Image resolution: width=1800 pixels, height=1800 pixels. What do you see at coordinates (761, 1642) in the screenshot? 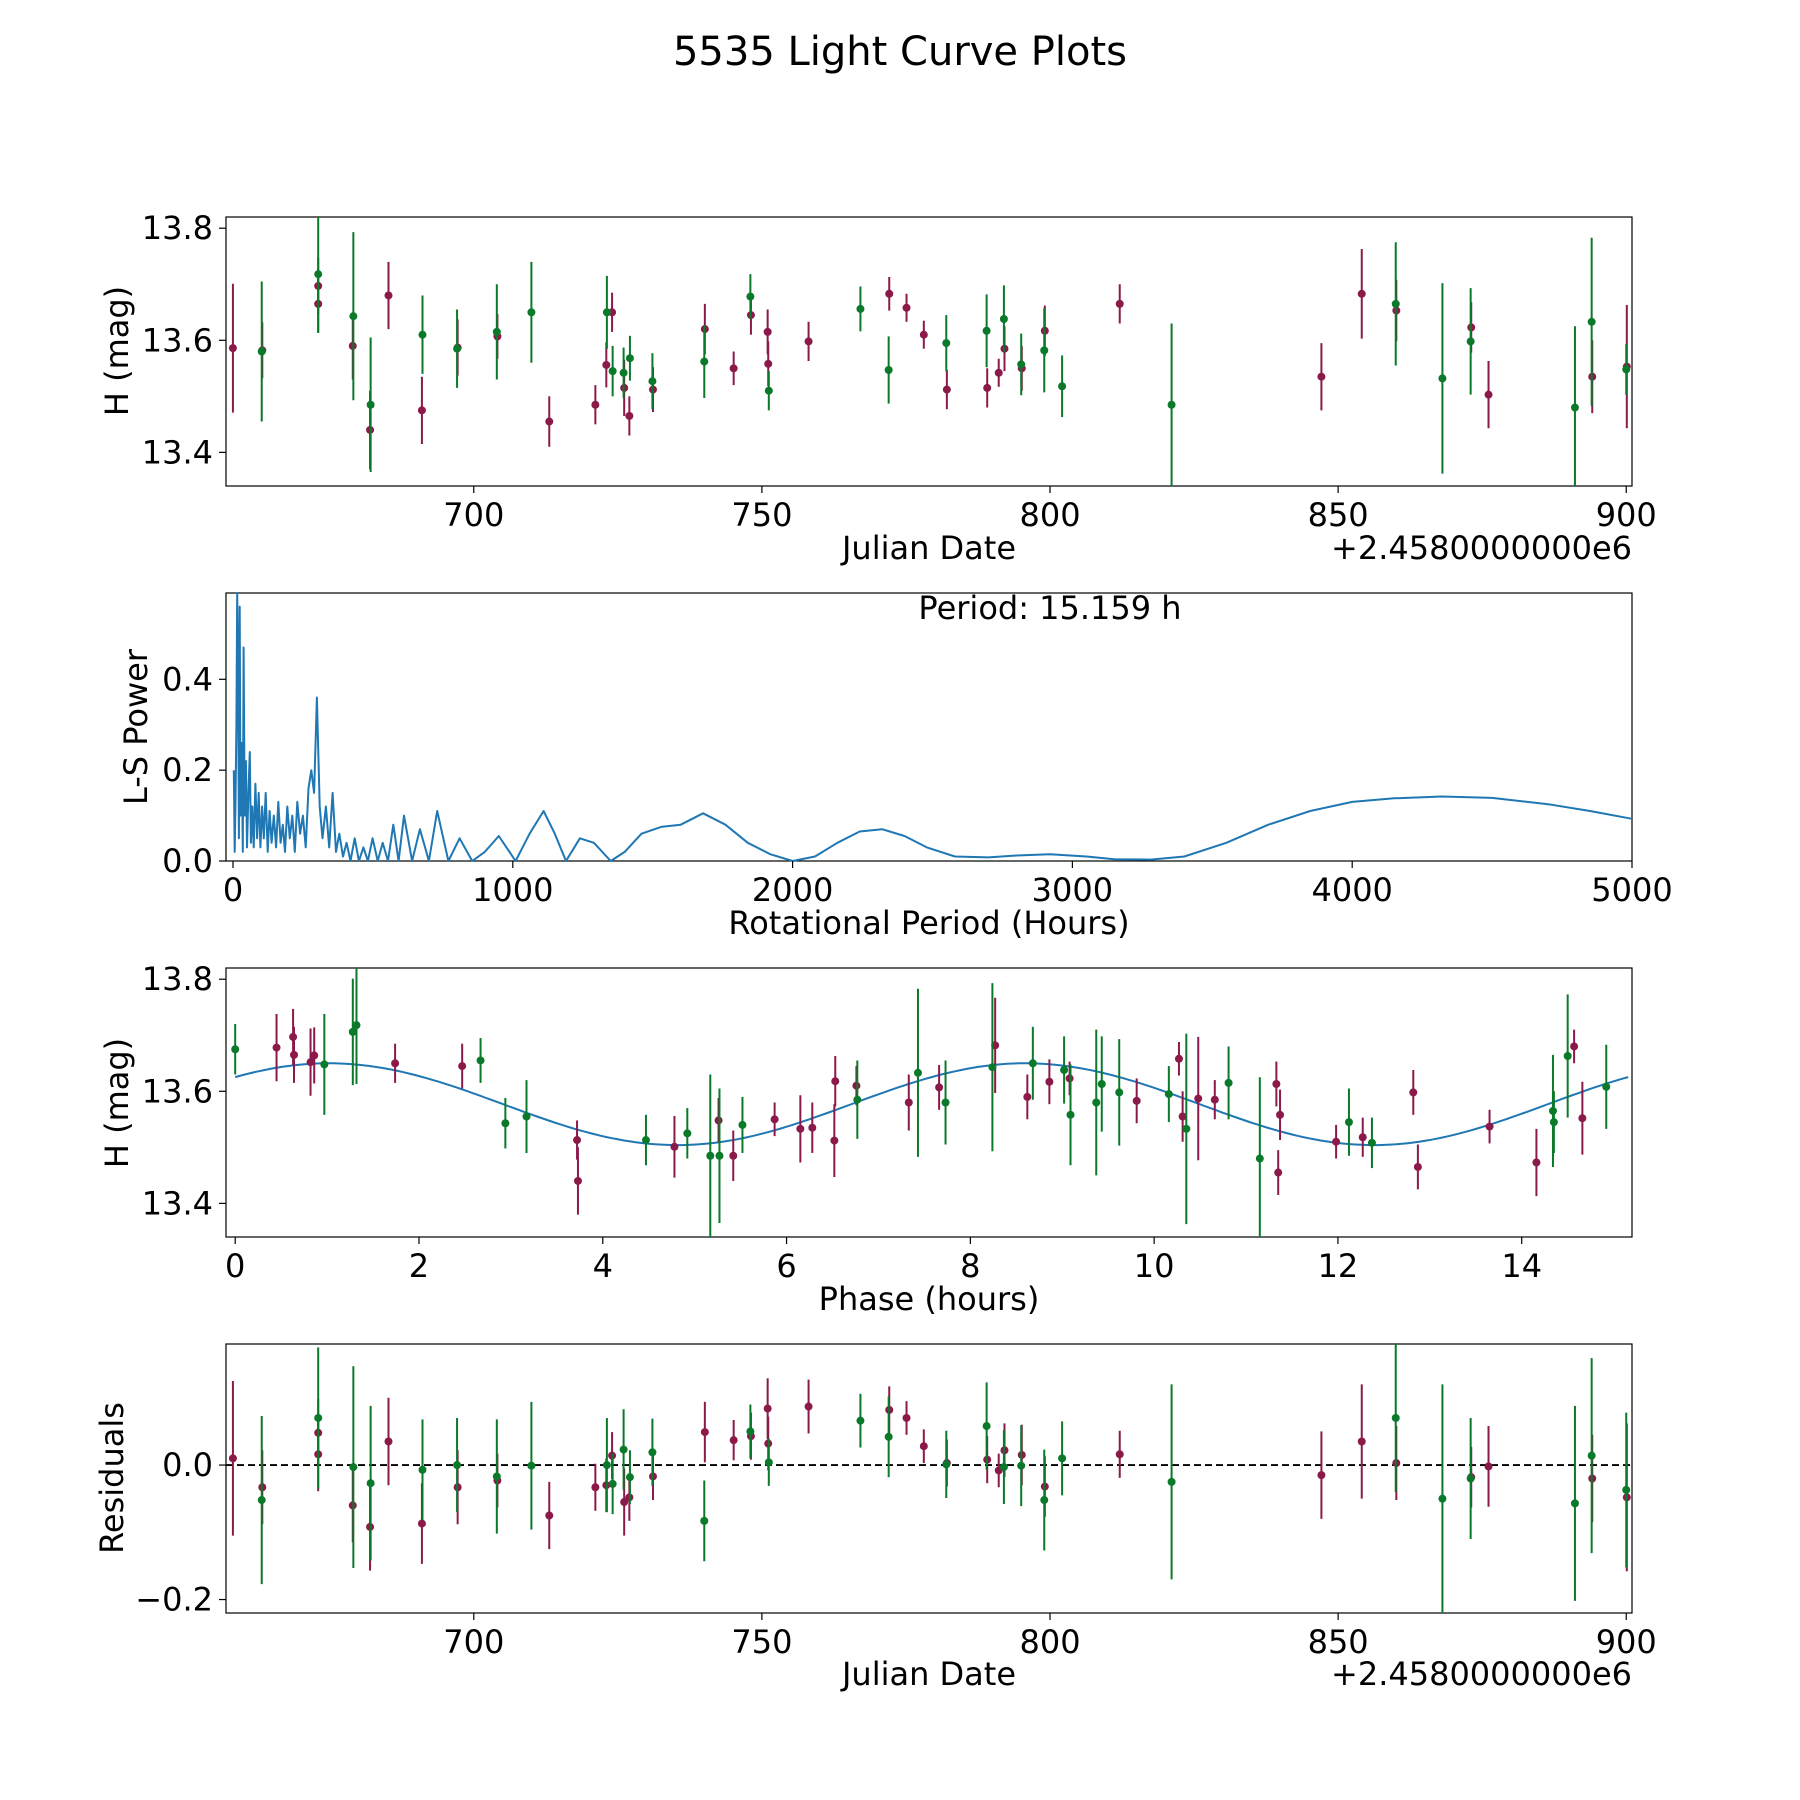
I see `xtick-label: 750` at bounding box center [761, 1642].